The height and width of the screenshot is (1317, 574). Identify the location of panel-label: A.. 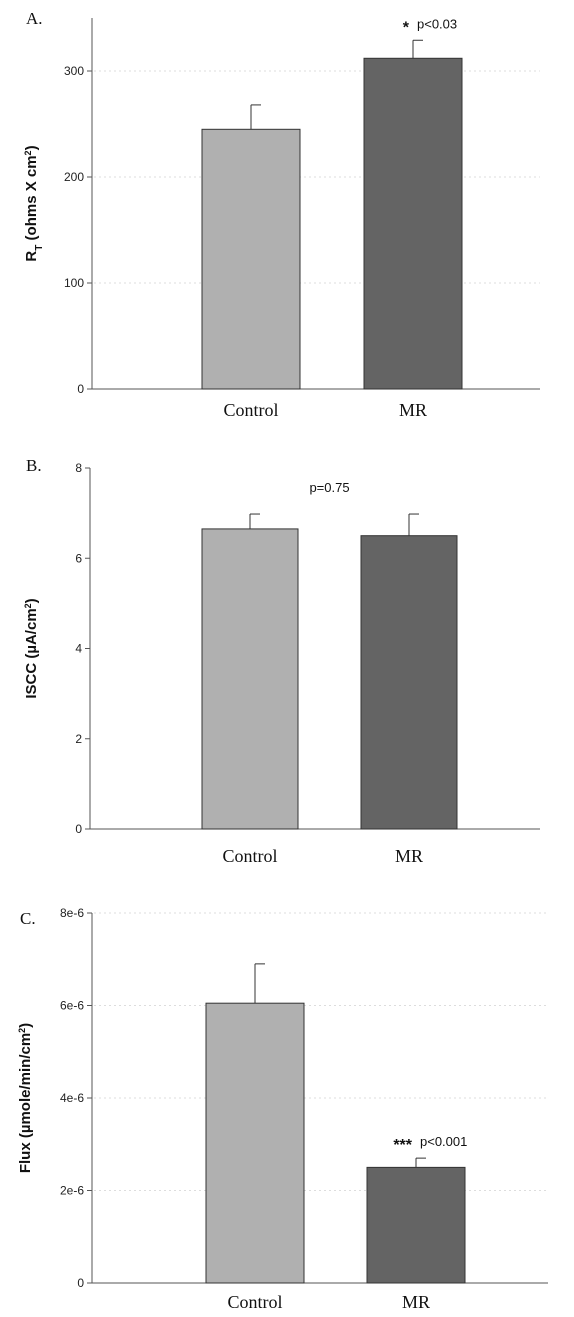
(34, 18).